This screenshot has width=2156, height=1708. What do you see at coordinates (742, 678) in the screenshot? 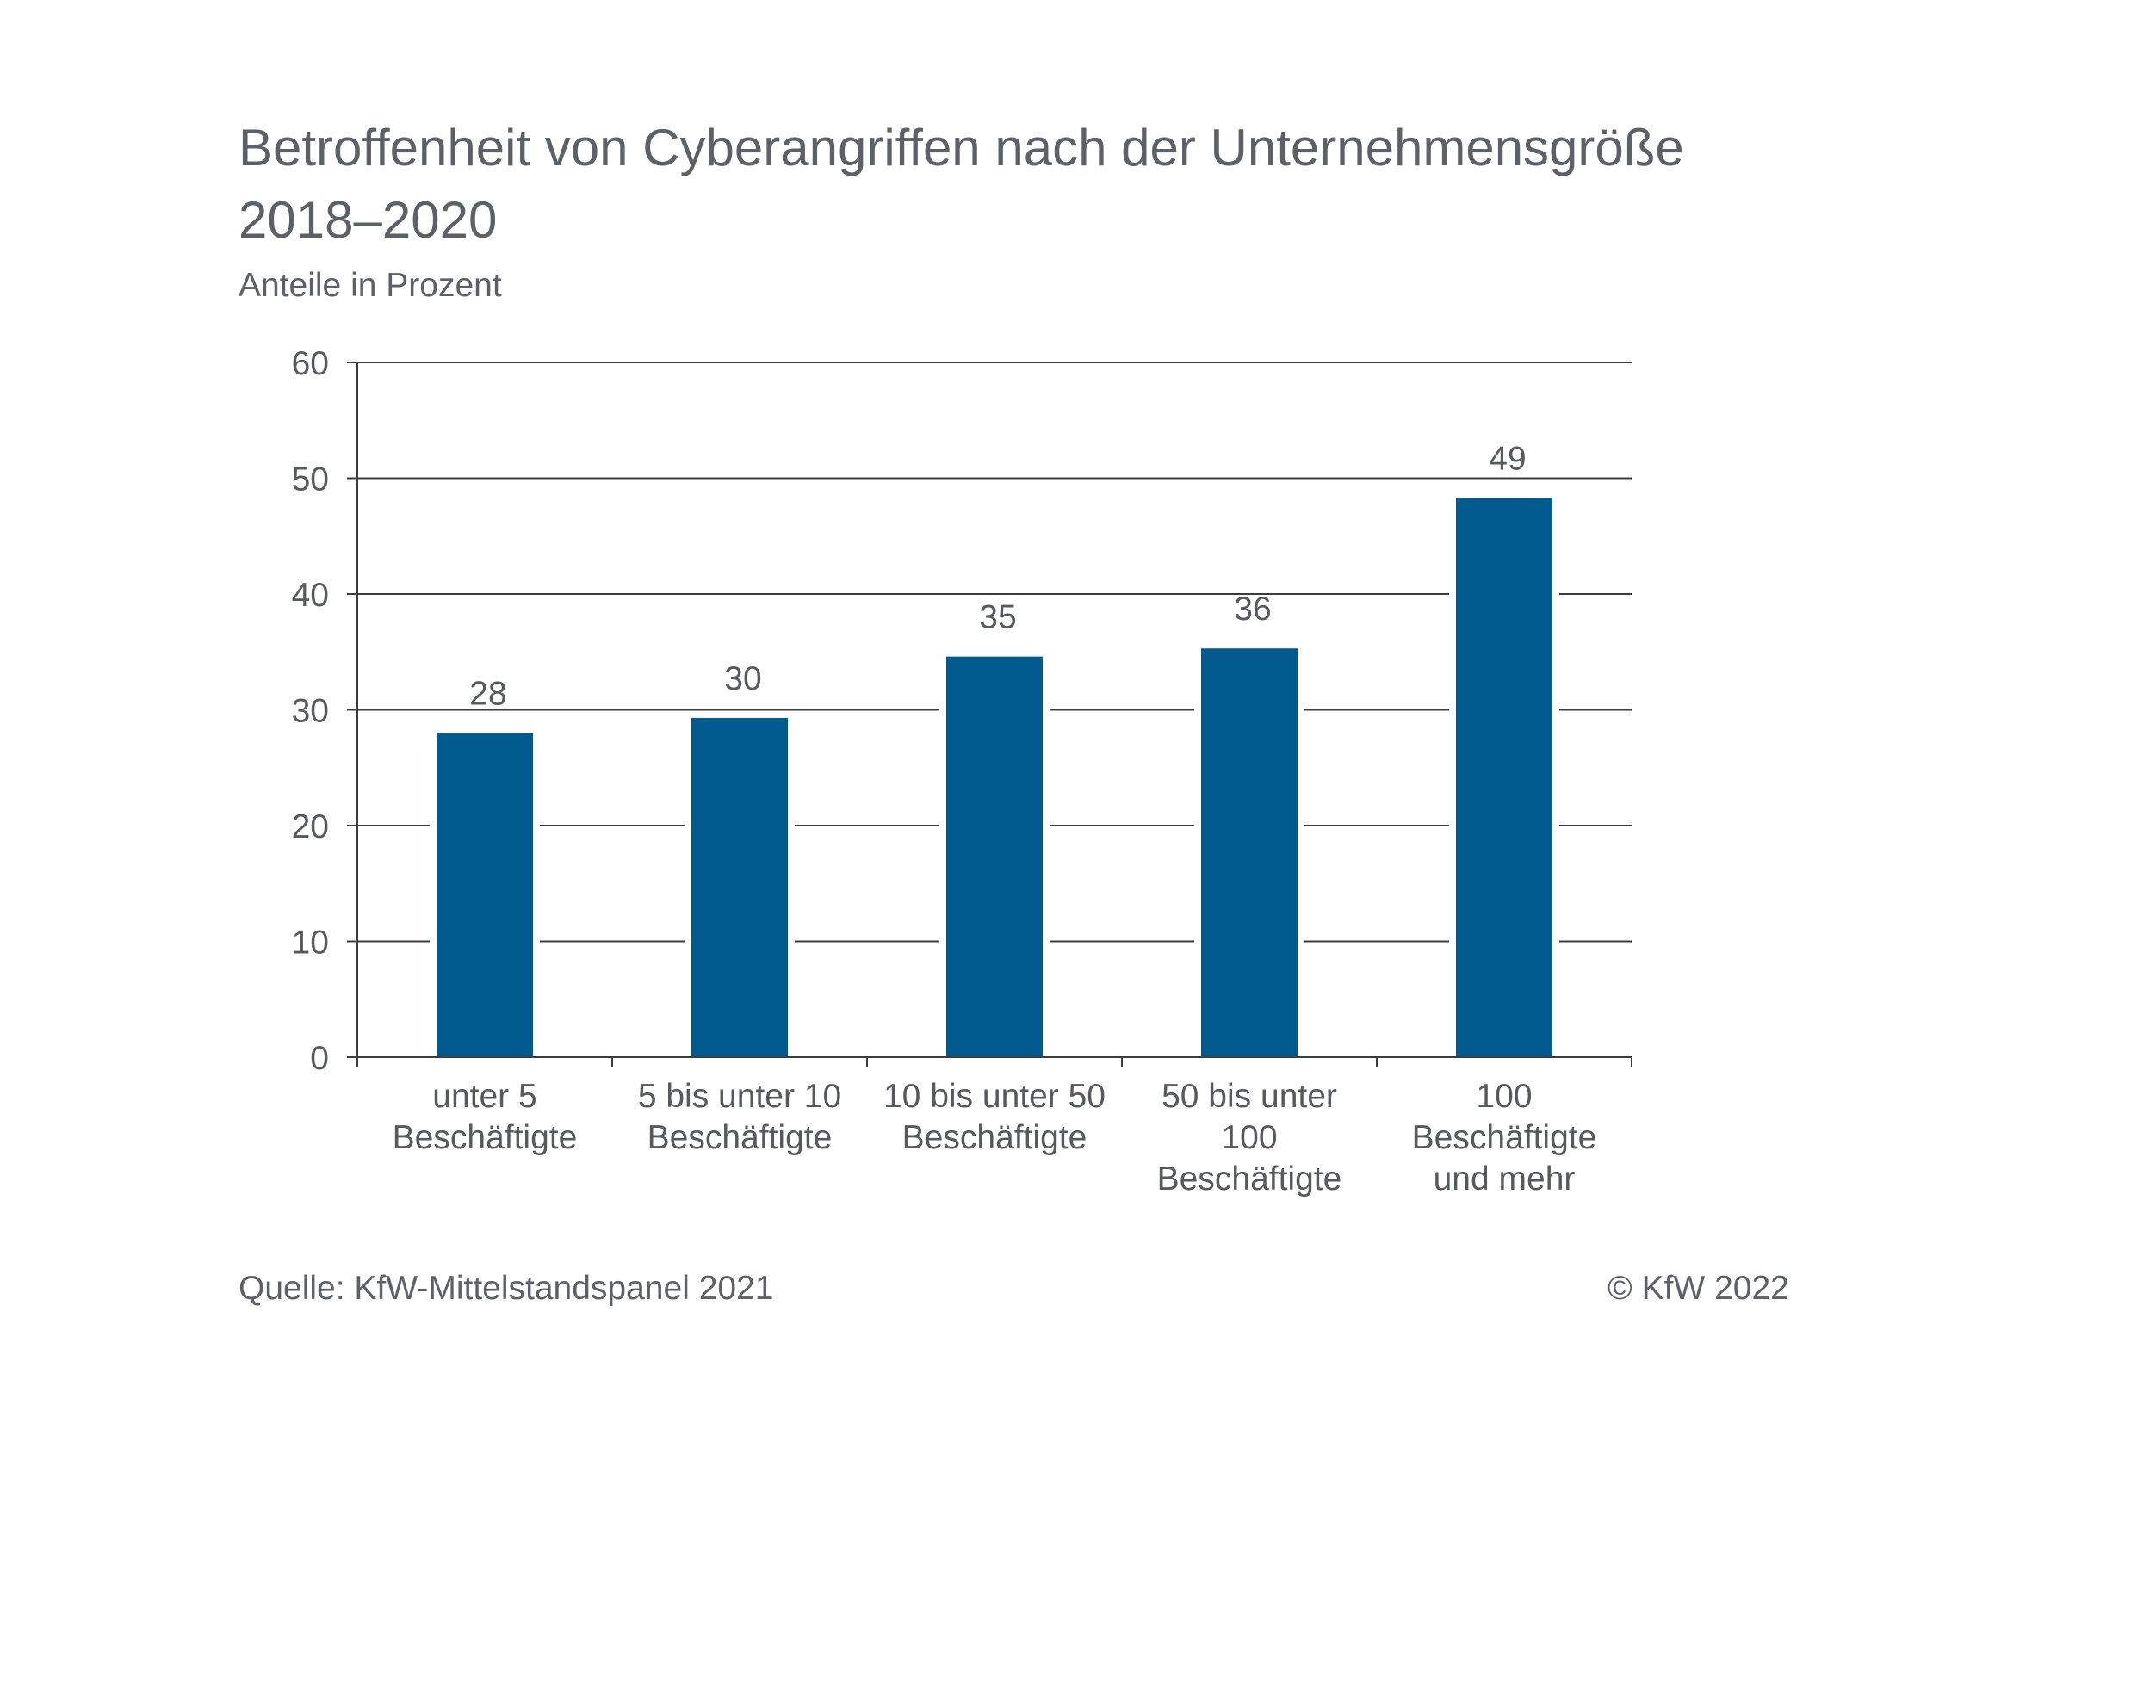
I see `data-label: 30` at bounding box center [742, 678].